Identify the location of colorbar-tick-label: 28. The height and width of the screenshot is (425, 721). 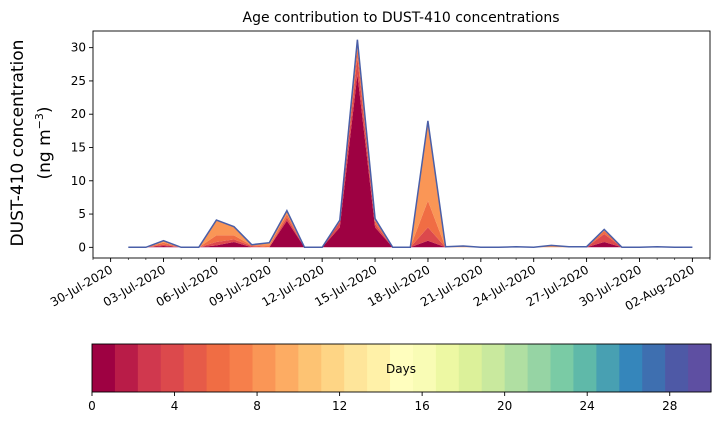
(669, 406).